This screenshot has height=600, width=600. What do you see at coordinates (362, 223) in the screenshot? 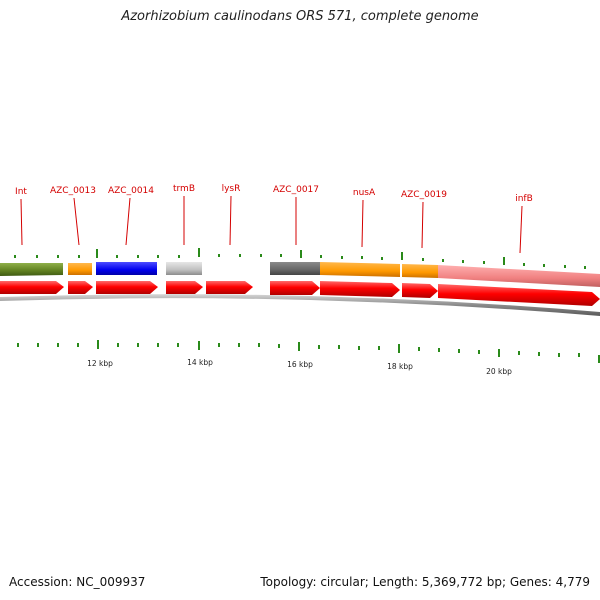
I see `leader-line-nusa` at bounding box center [362, 223].